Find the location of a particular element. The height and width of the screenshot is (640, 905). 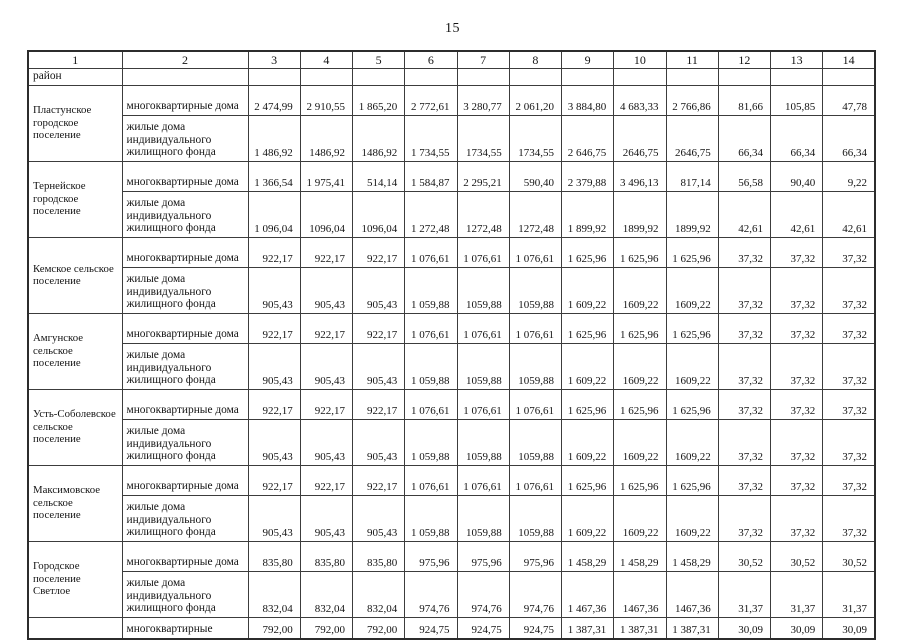

value-cell: 975,96 is located at coordinates (535, 557).